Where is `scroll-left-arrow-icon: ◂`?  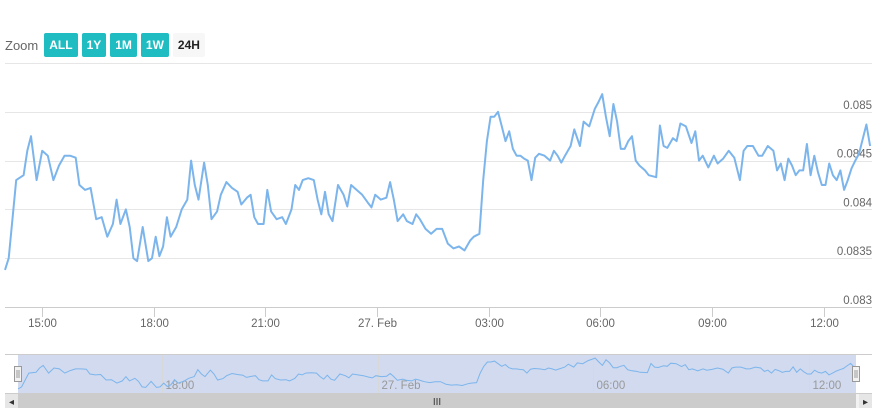
scroll-left-arrow-icon: ◂ is located at coordinates (11, 402).